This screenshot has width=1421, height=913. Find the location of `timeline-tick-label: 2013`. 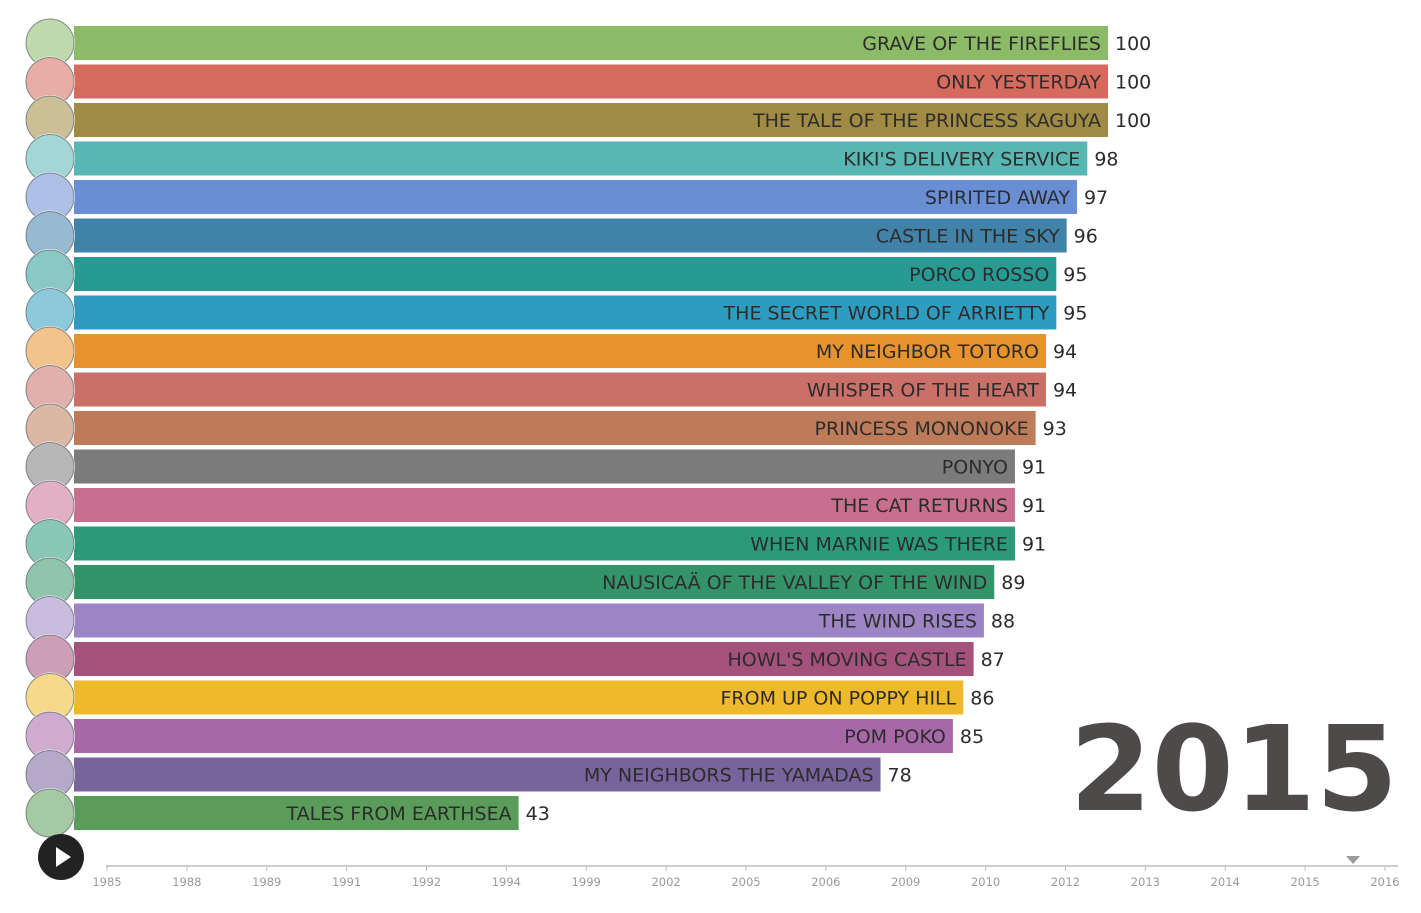

timeline-tick-label: 2013 is located at coordinates (1145, 882).